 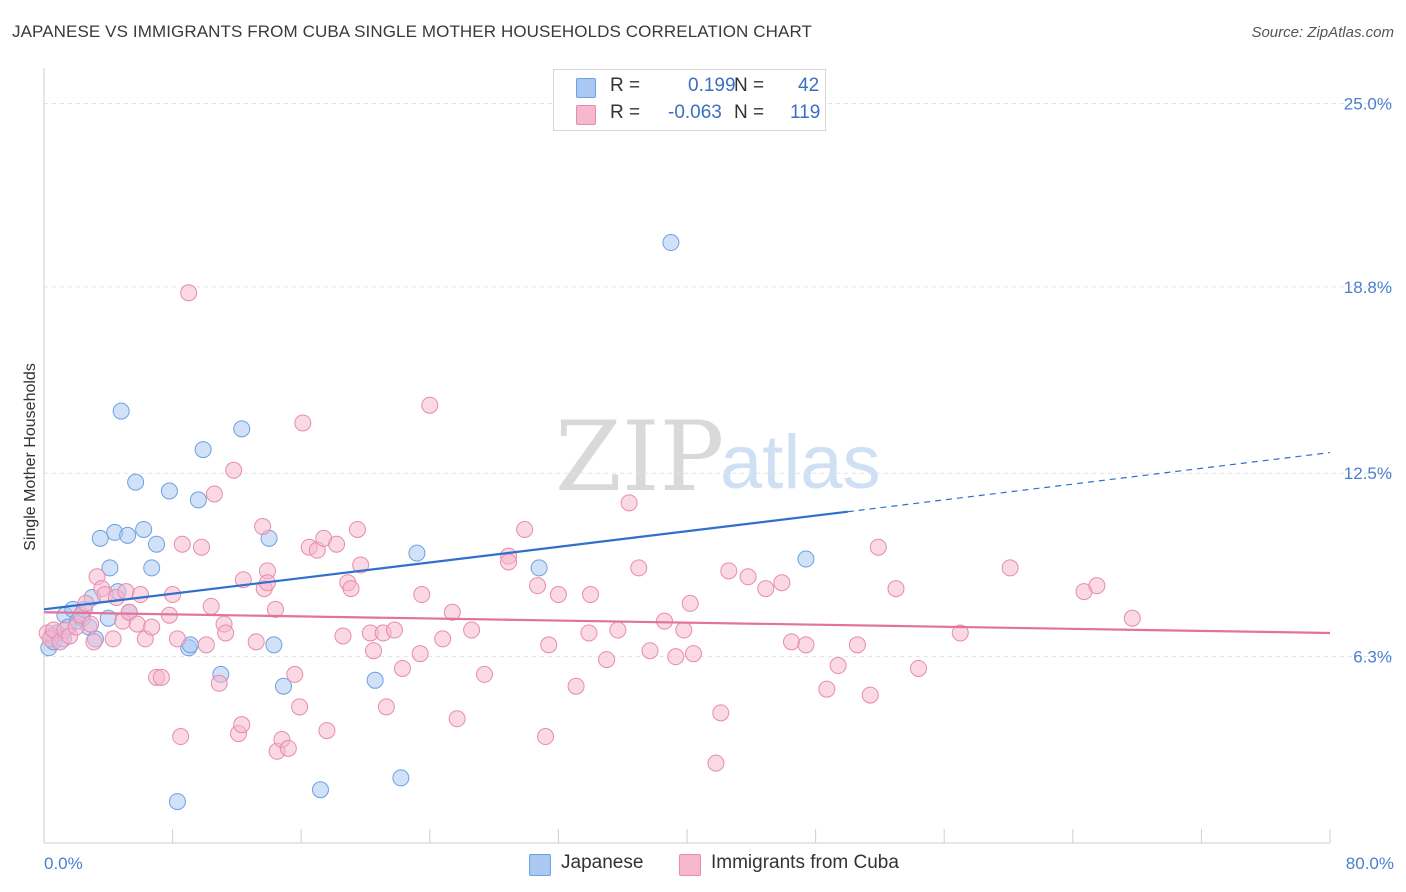 I want to click on legend-r-value: -0.063, so click(x=695, y=112).